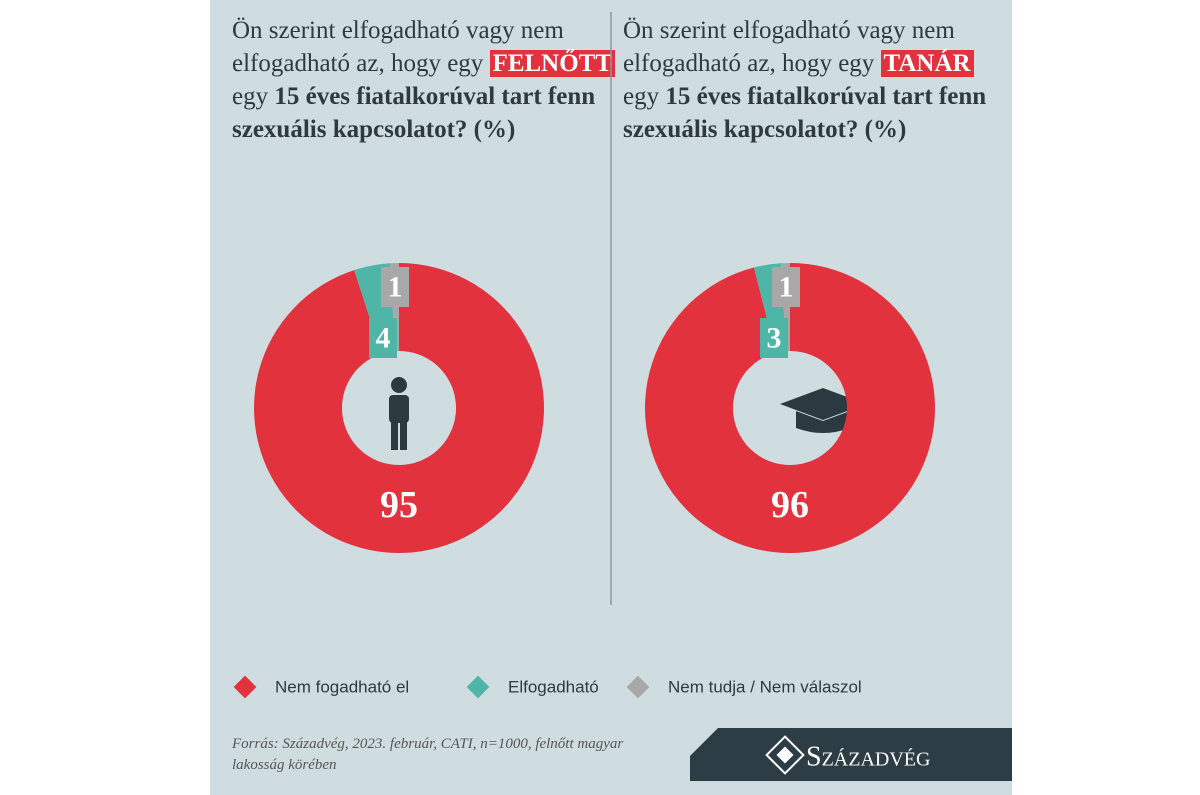 This screenshot has height=795, width=1200. Describe the element at coordinates (399, 413) in the screenshot. I see `person-icon` at that location.